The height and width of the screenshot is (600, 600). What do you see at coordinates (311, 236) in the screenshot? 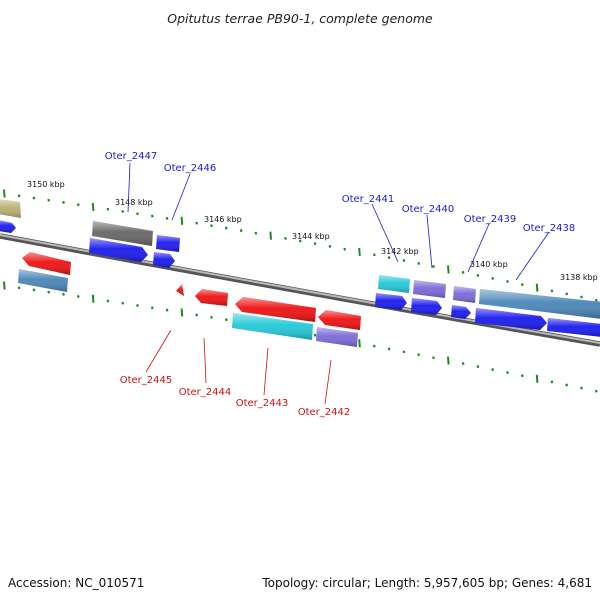
I see `scale-label: 3144 kbp` at bounding box center [311, 236].